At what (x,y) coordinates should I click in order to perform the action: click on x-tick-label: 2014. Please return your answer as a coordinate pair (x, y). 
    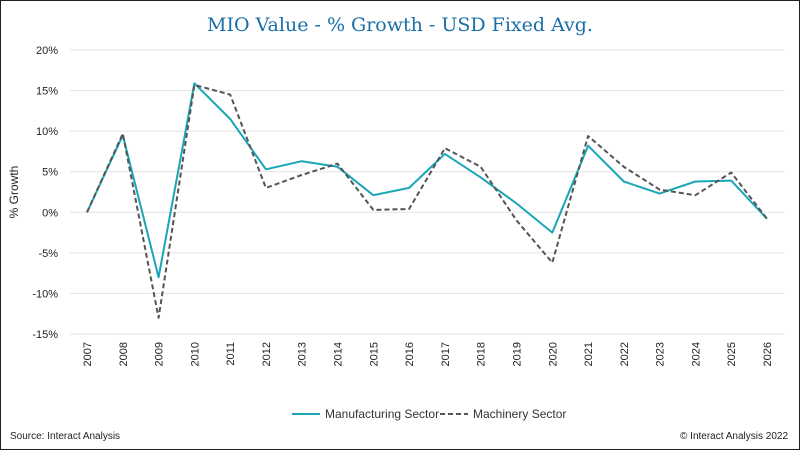
    Looking at the image, I should click on (339, 354).